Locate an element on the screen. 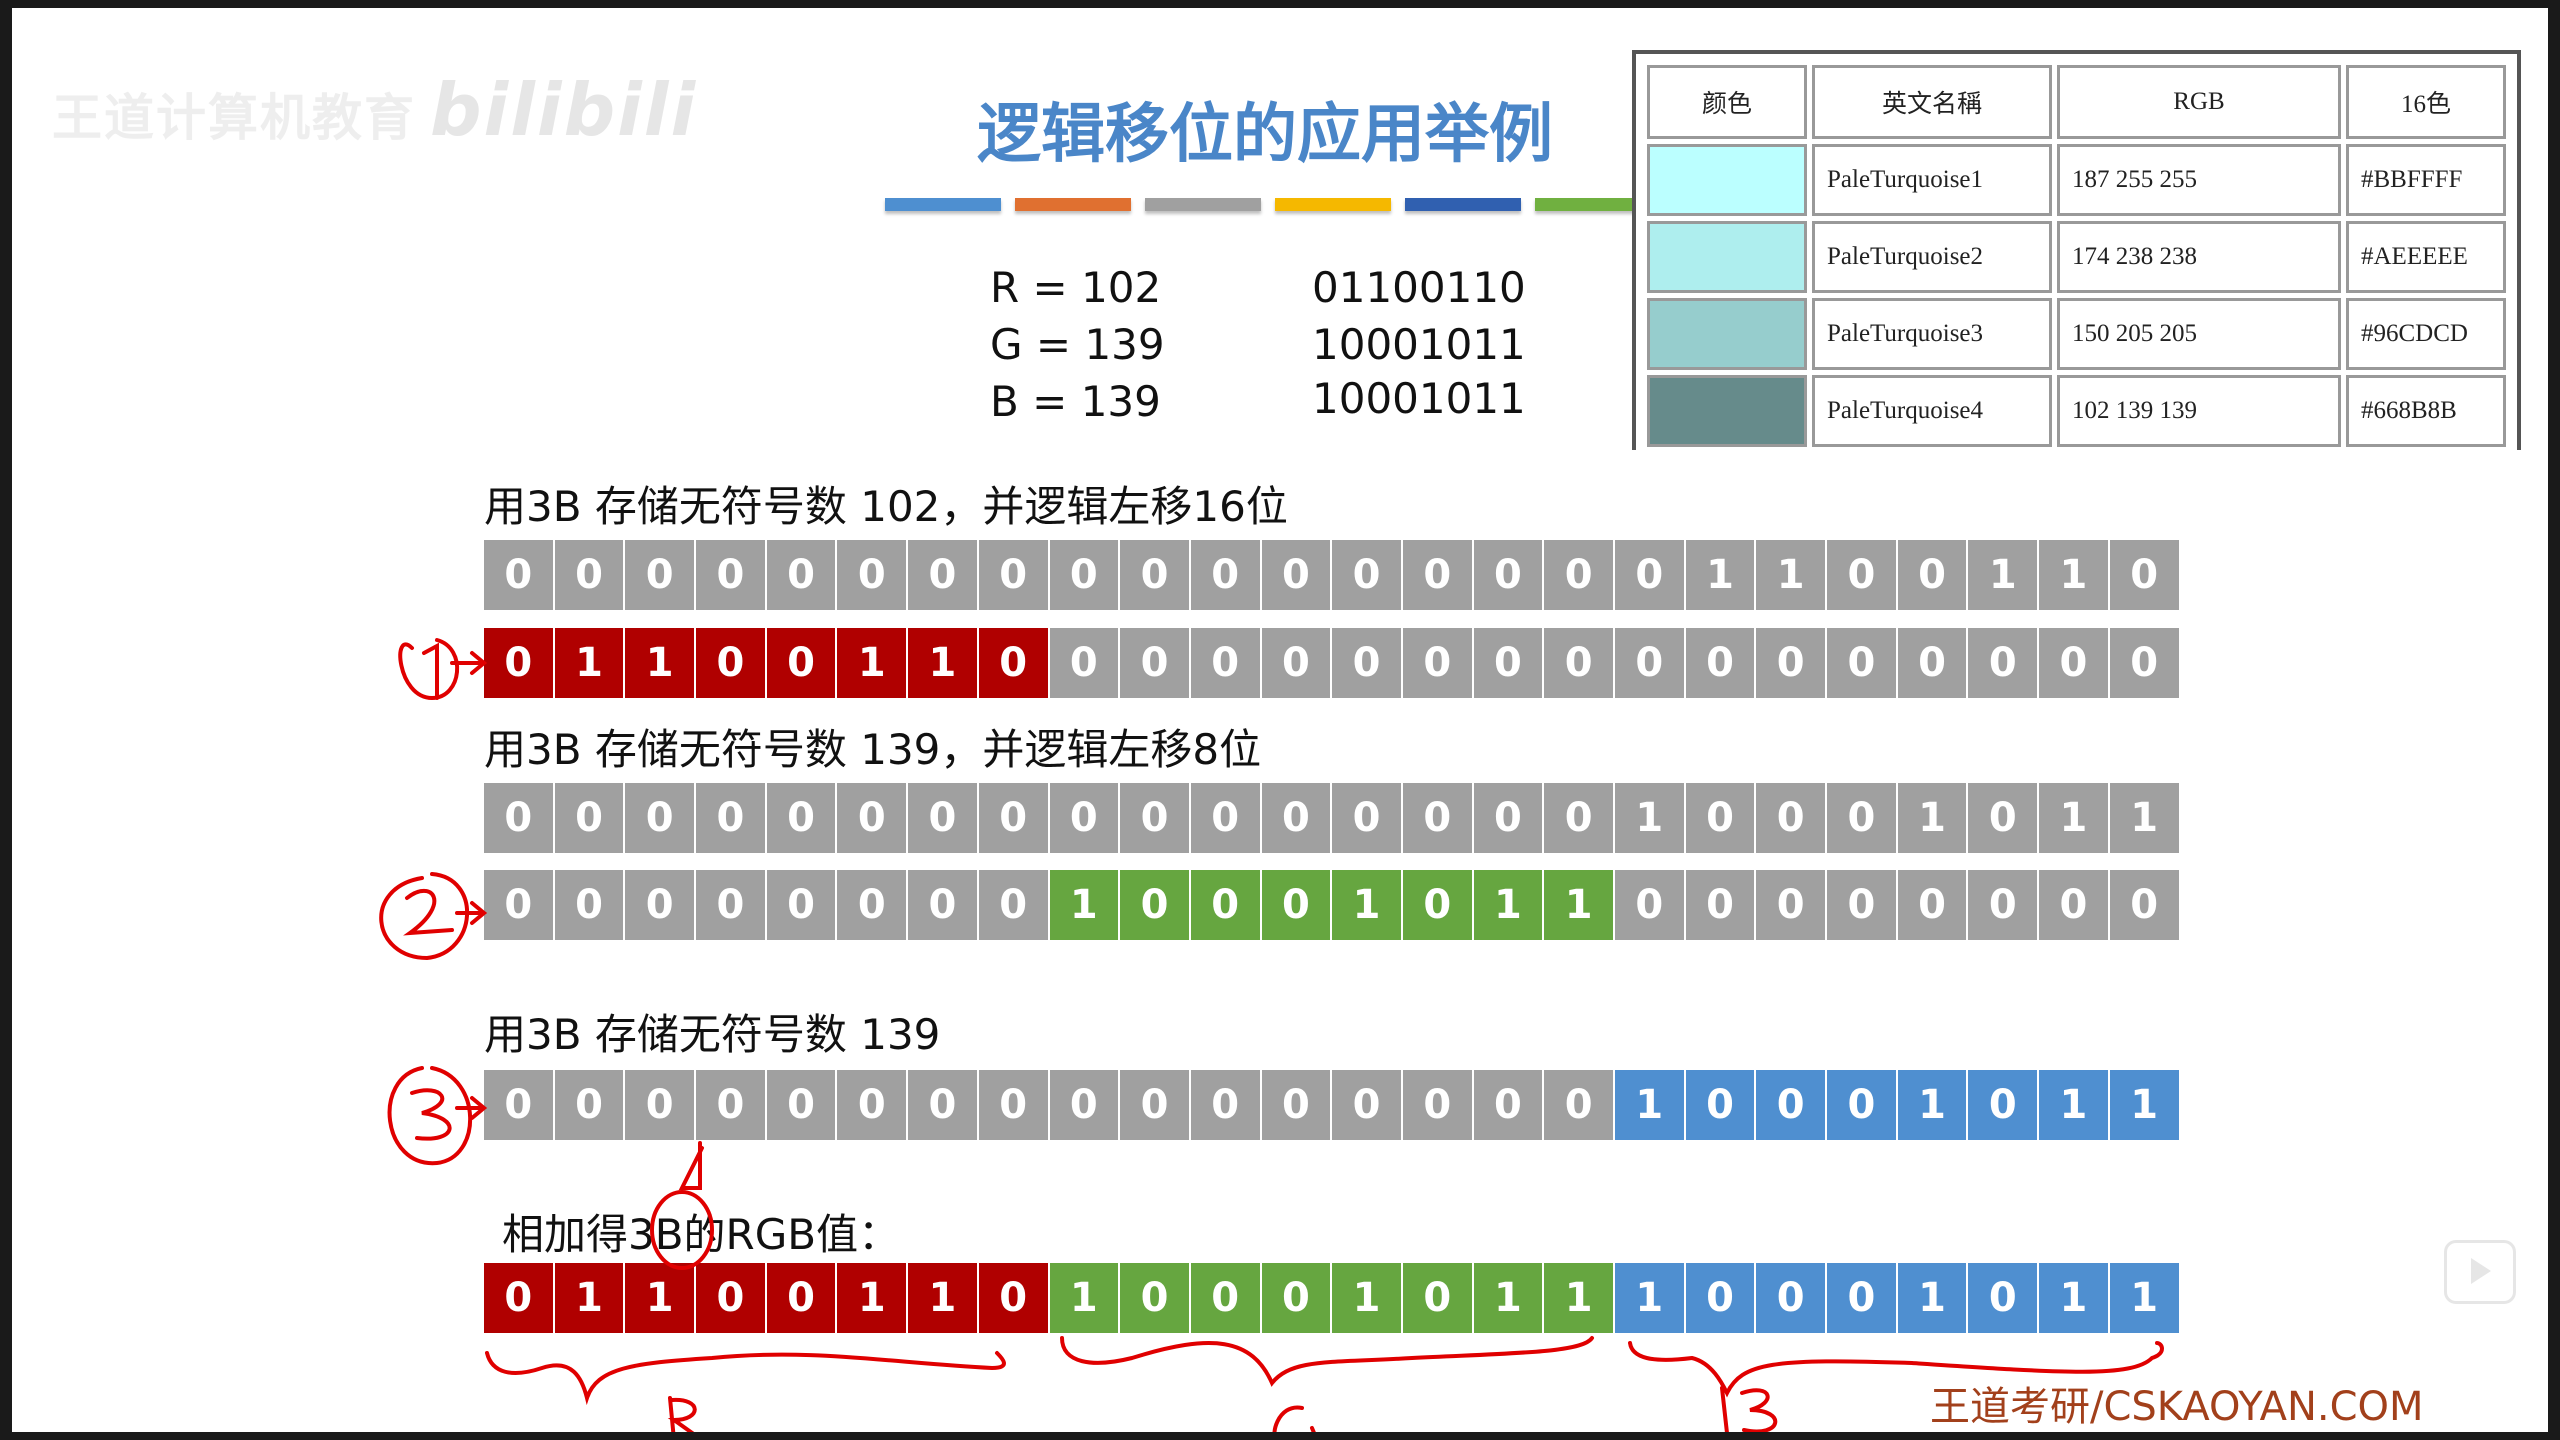 The height and width of the screenshot is (1440, 2560). value-g-label: G = 139 is located at coordinates (1077, 344).